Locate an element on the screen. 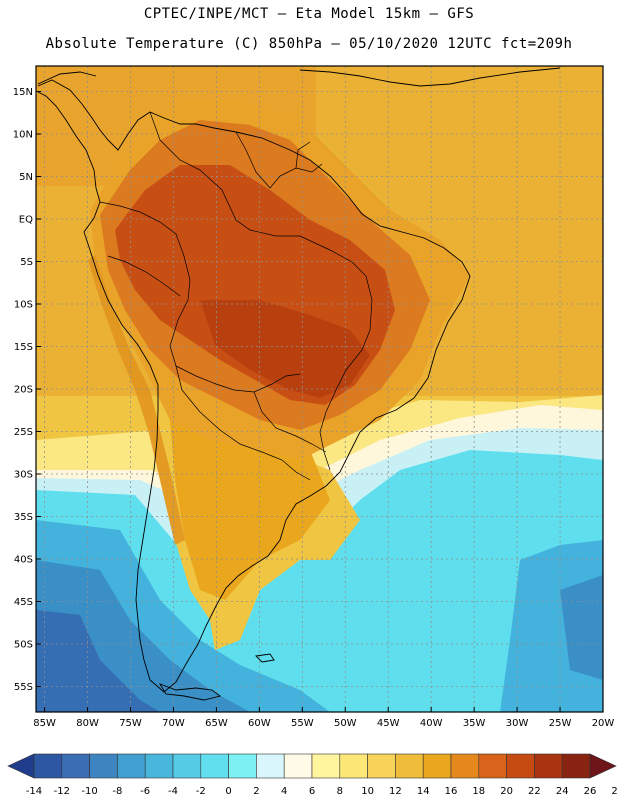  lon-label: 30W is located at coordinates (517, 723).